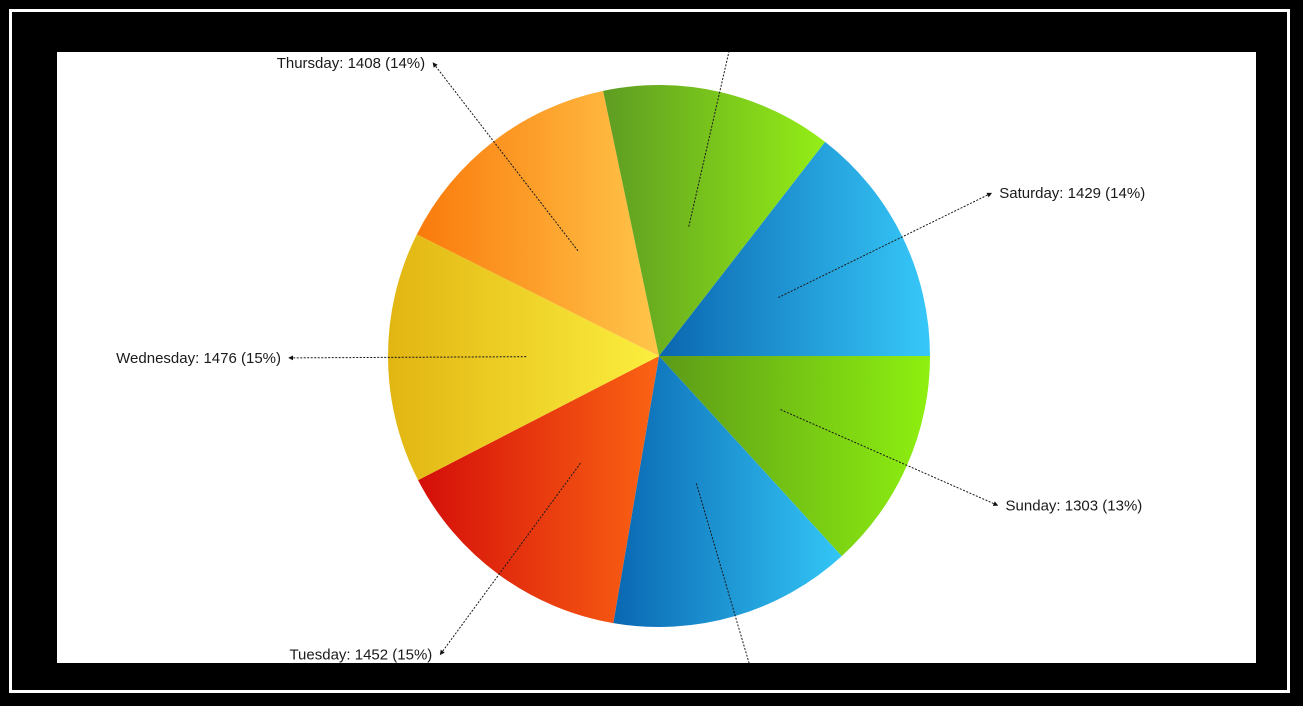 The width and height of the screenshot is (1303, 706). I want to click on pie-slice-friday, so click(714, 220).